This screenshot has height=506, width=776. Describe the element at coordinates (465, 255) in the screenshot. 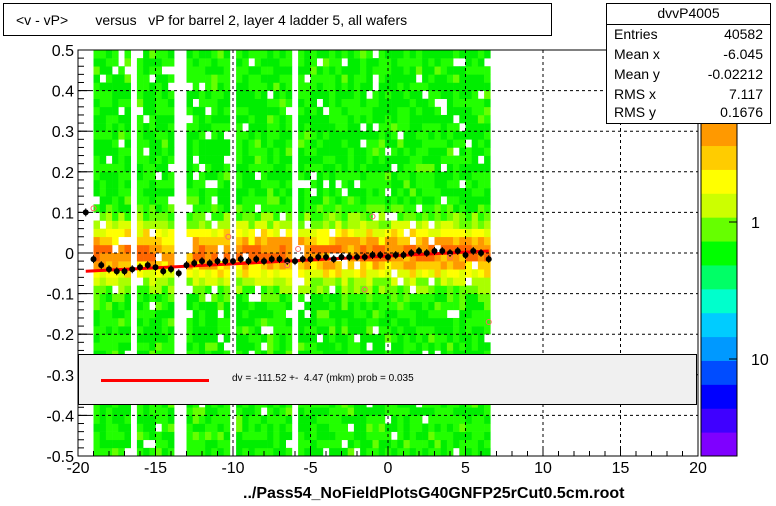

I see `profile-point` at that location.